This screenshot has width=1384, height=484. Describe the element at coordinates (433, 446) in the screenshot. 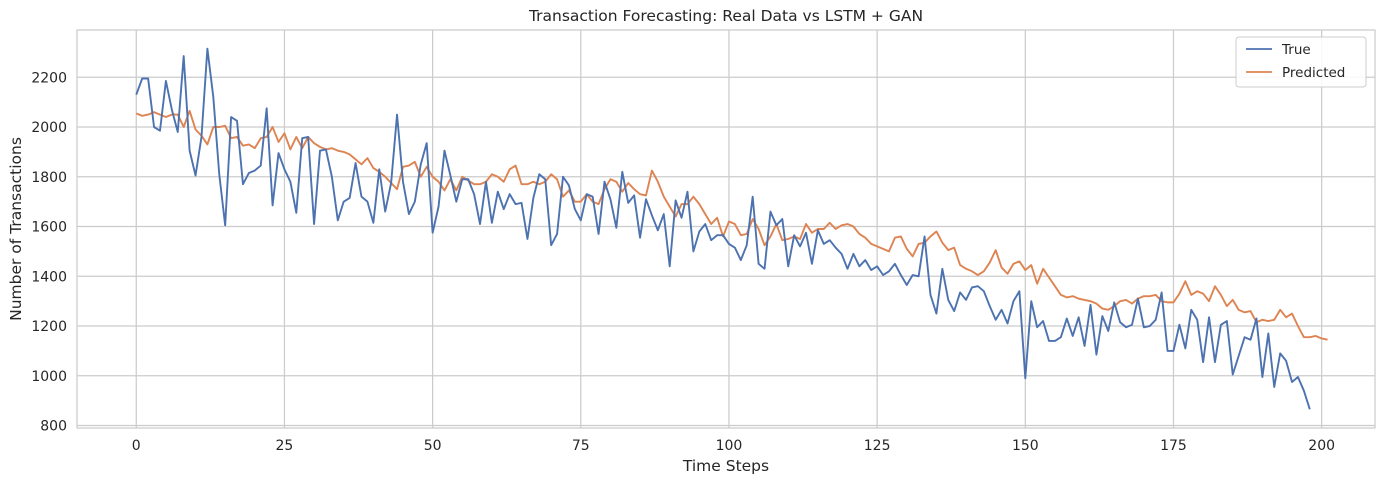

I see `x-tick-label: 50` at that location.